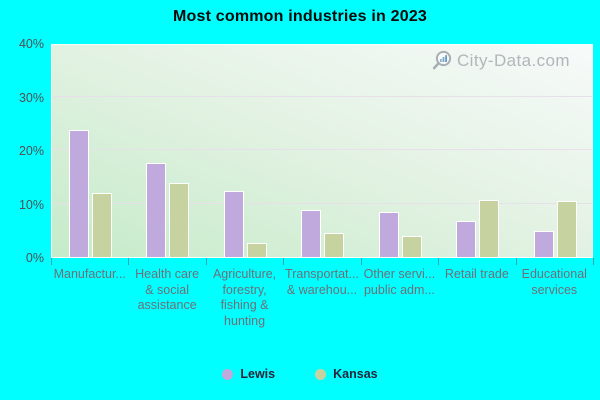 The width and height of the screenshot is (600, 400). What do you see at coordinates (441, 60) in the screenshot?
I see `magnifier-icon` at bounding box center [441, 60].